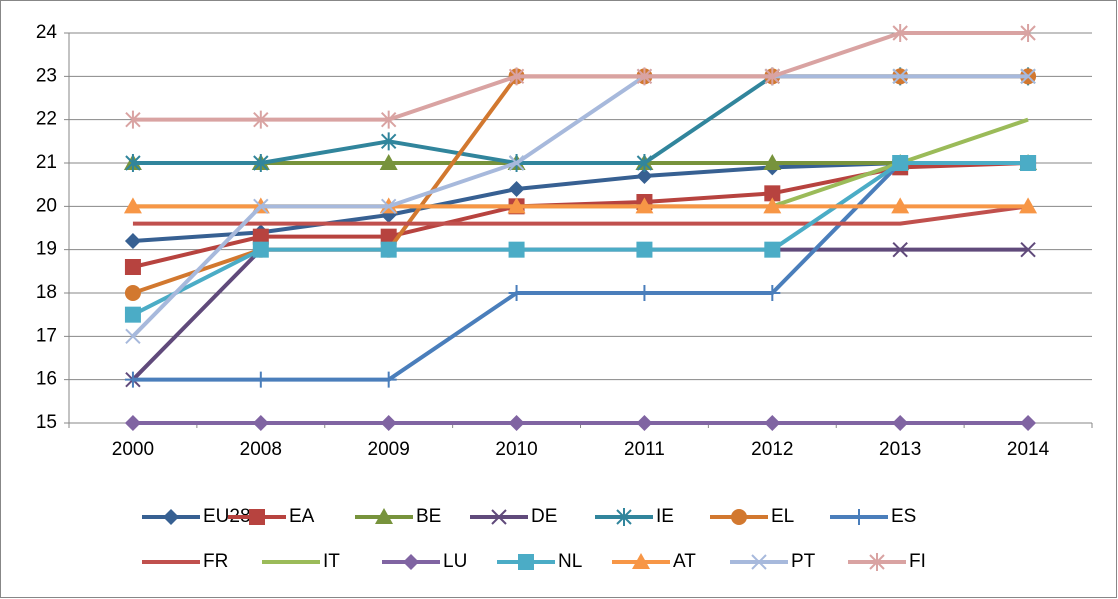 The image size is (1118, 599). I want to click on legend-label: AT, so click(684, 561).